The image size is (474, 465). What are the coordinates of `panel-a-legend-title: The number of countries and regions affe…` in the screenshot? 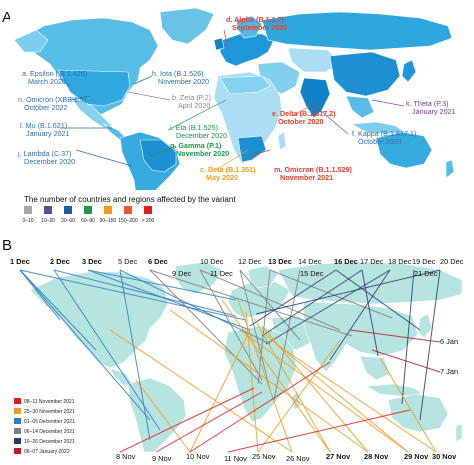 It's located at (130, 199).